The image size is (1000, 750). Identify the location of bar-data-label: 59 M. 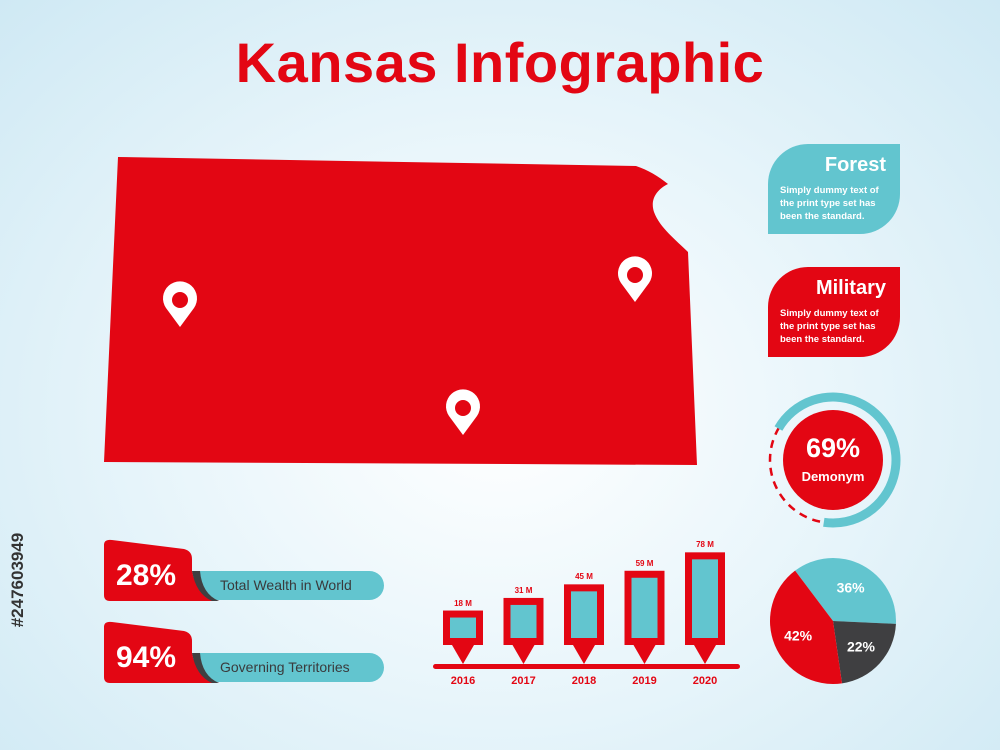
(644, 563).